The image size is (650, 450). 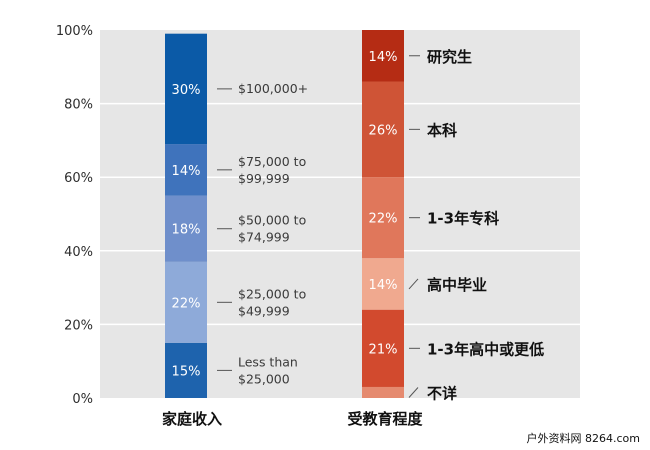 I want to click on segment-name-label: $25,000, so click(x=264, y=378).